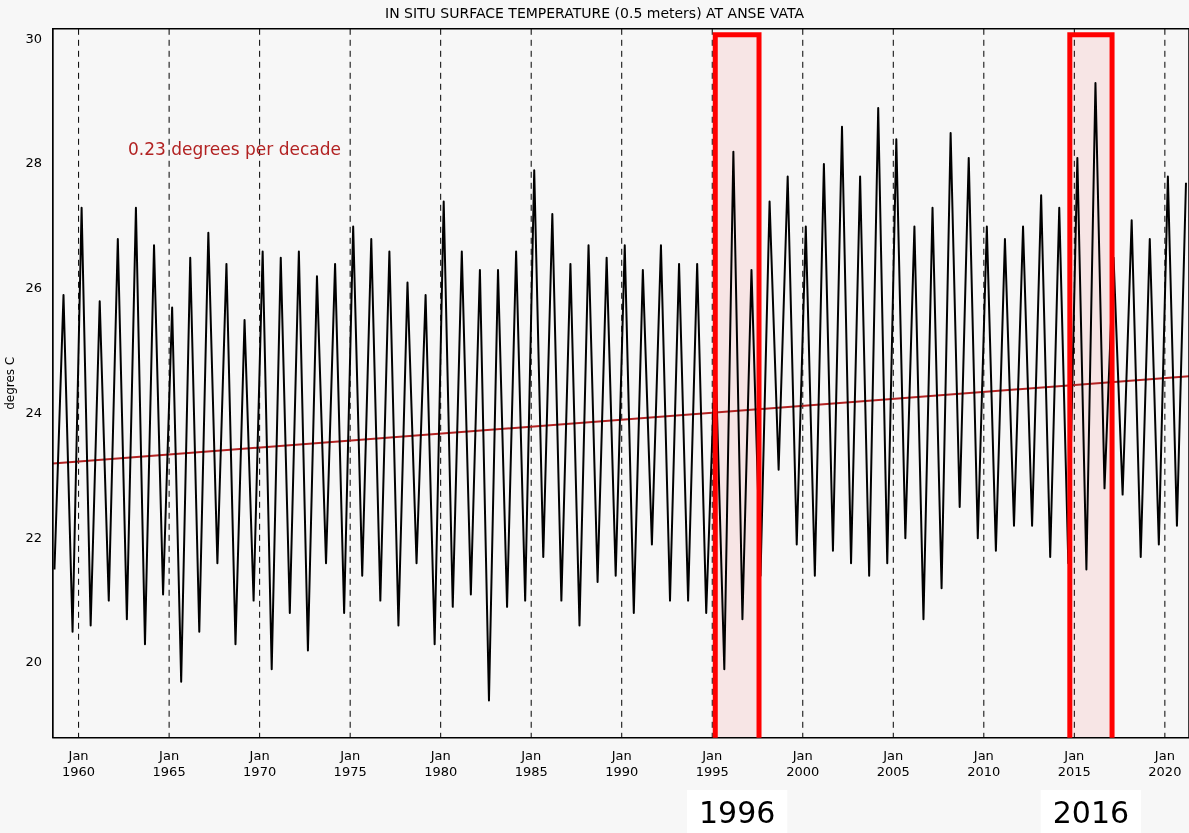 The height and width of the screenshot is (833, 1189). I want to click on band-label: 2016, so click(1091, 812).